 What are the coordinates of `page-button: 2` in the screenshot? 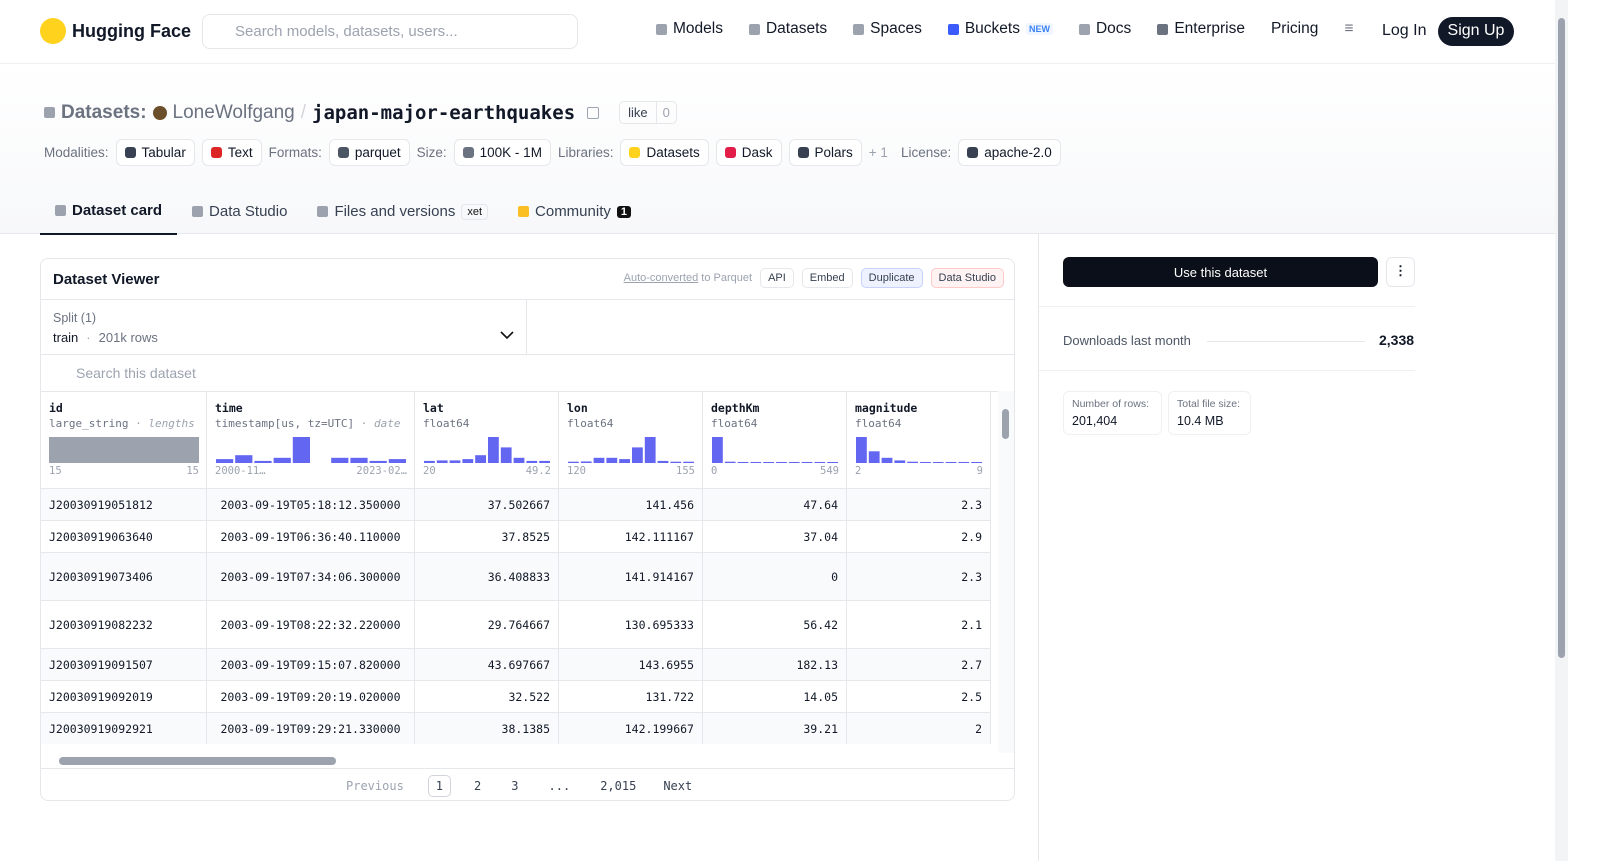 It's located at (478, 786).